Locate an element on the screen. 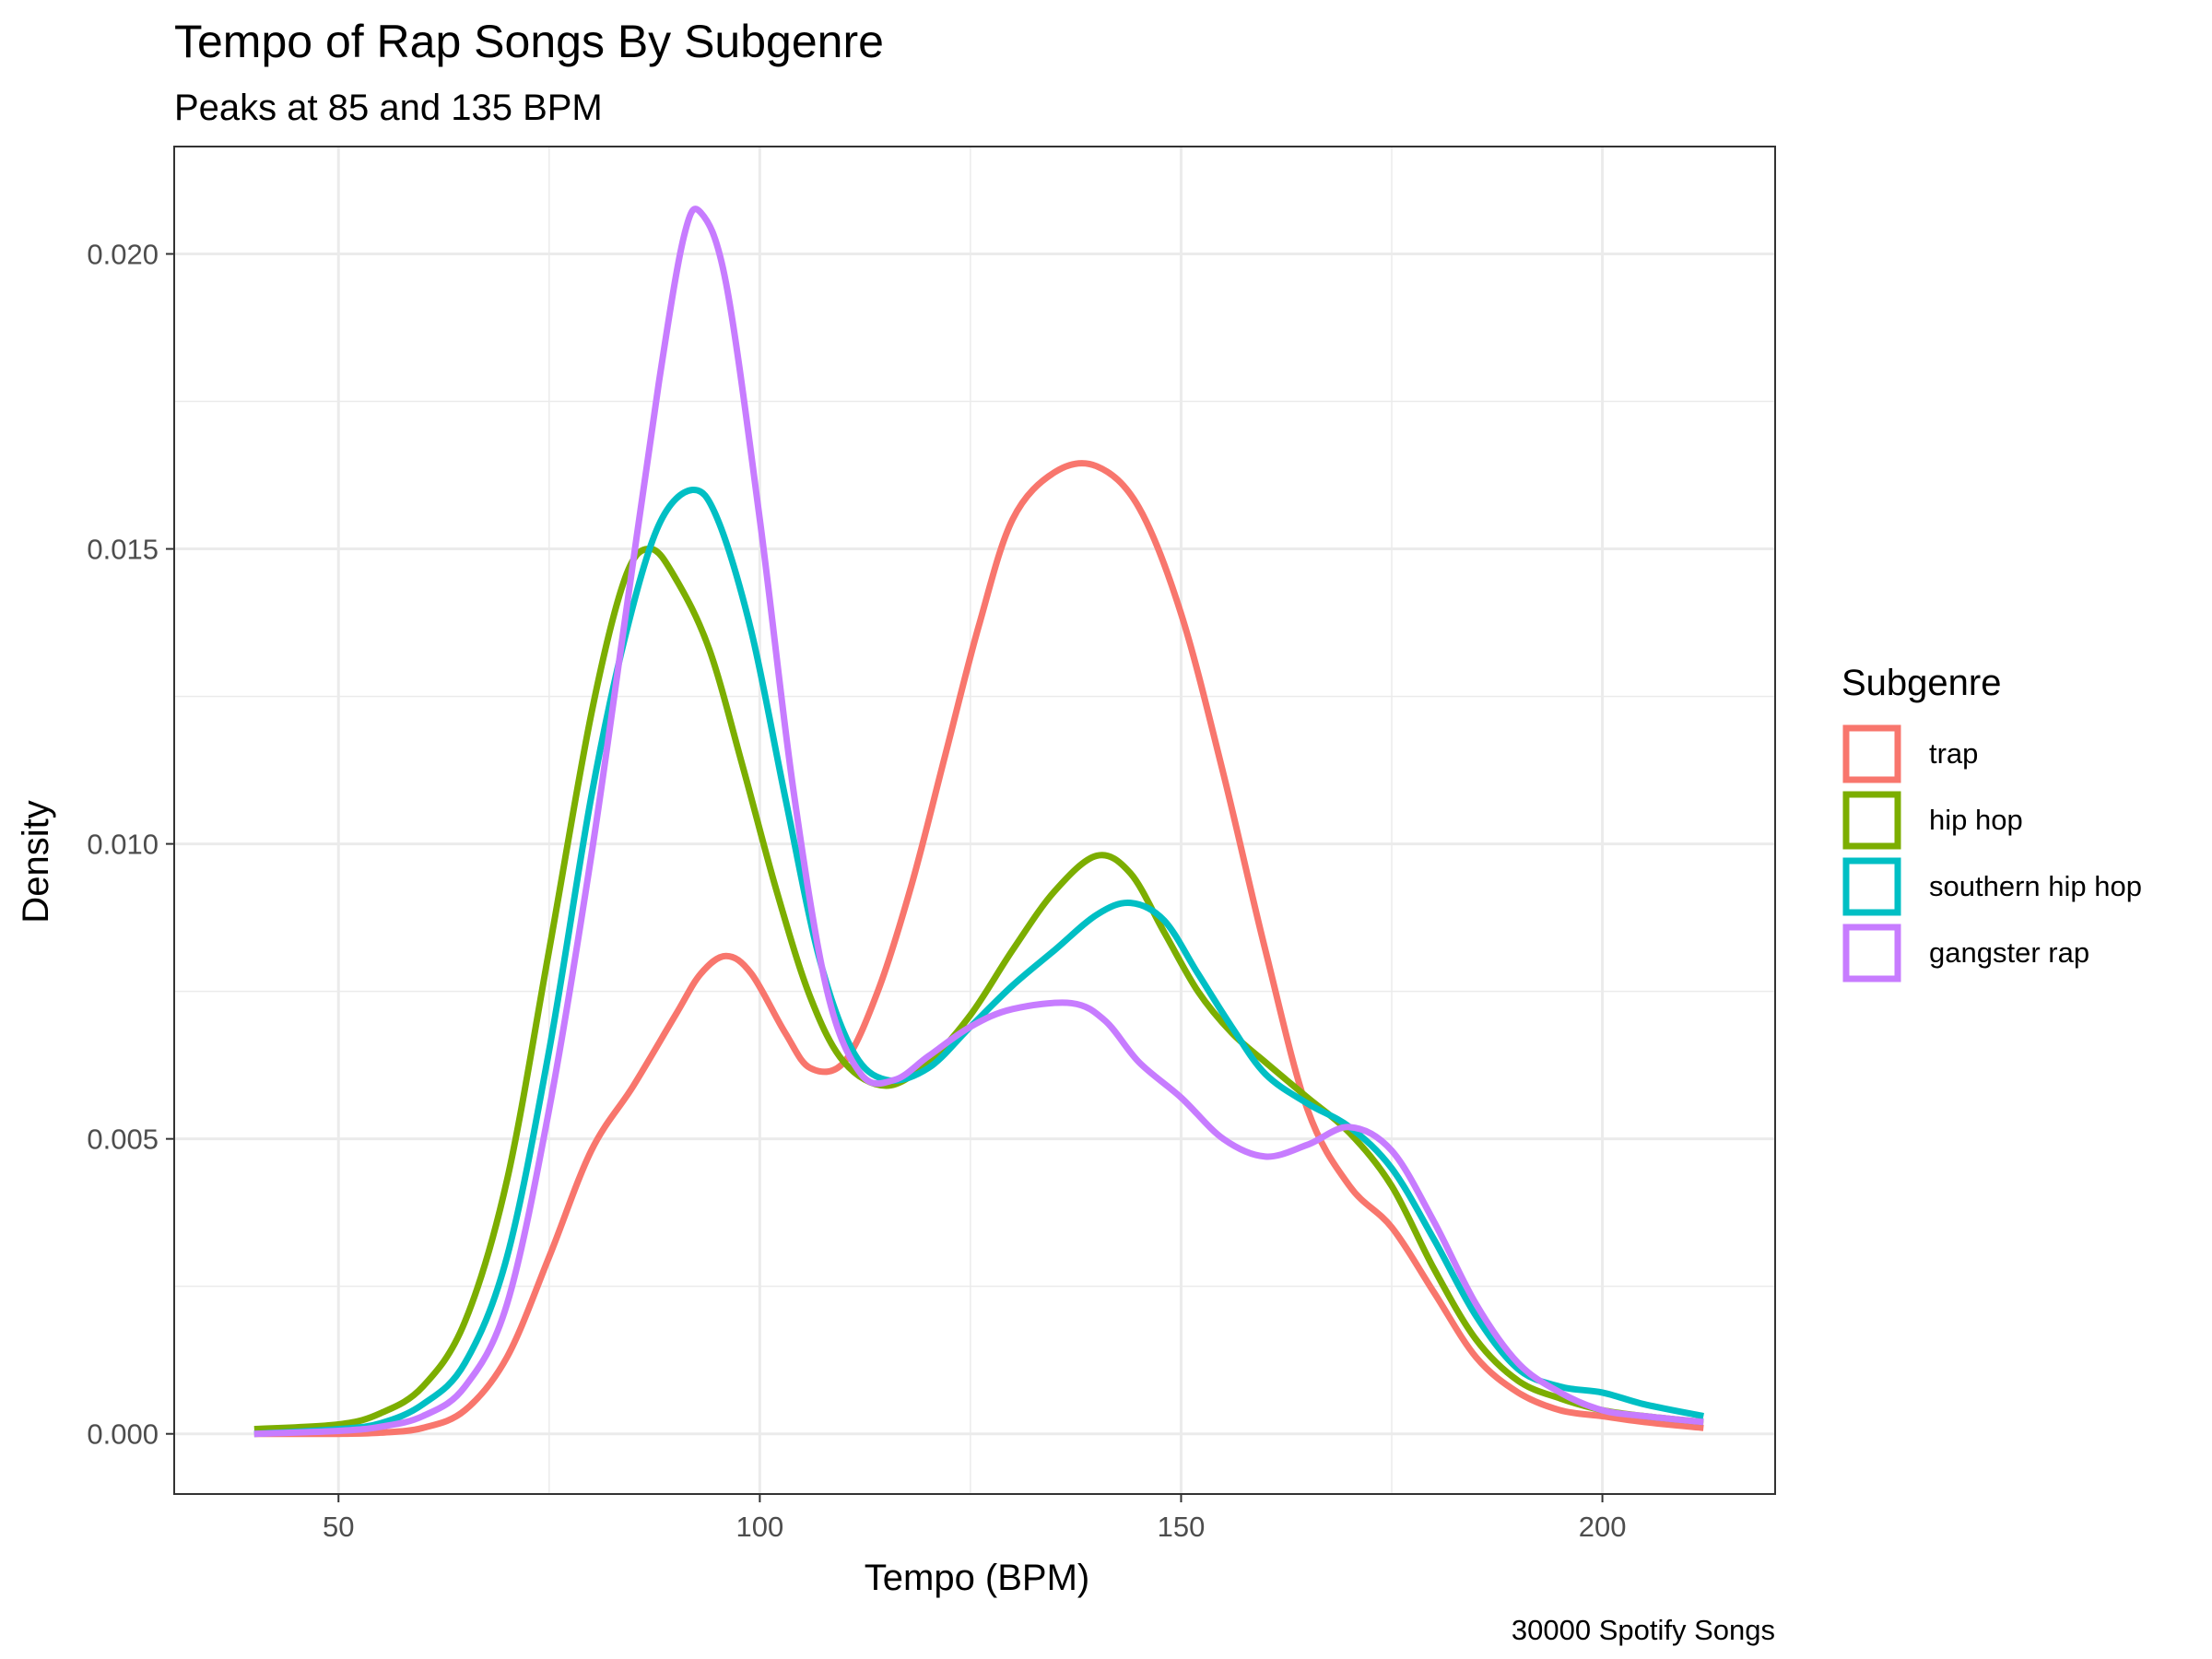 This screenshot has width=2212, height=1659. x-tick-label: 150 is located at coordinates (1182, 1527).